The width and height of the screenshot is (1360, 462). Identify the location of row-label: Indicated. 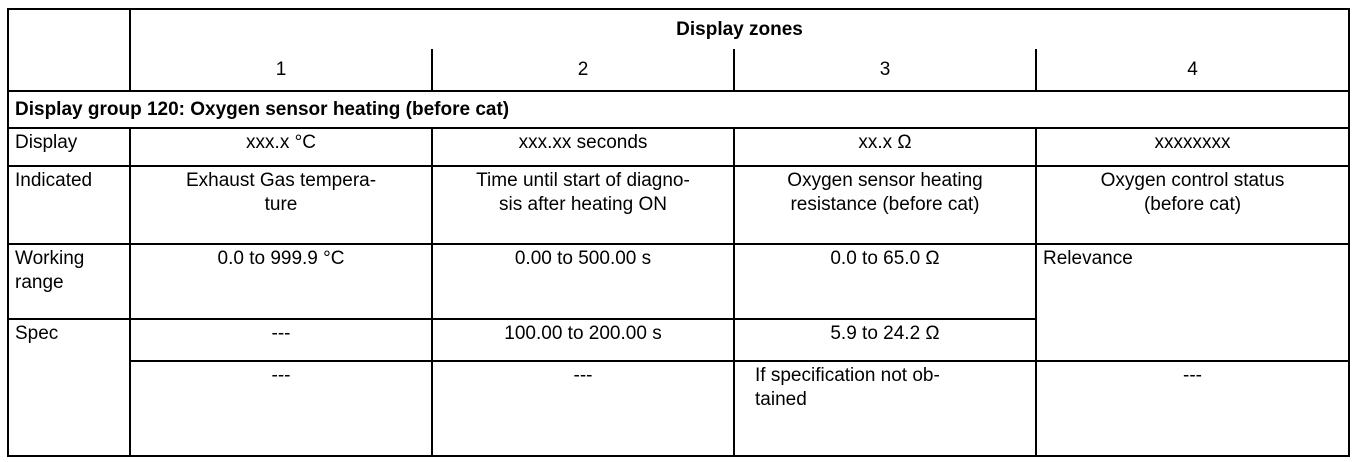
(69, 205).